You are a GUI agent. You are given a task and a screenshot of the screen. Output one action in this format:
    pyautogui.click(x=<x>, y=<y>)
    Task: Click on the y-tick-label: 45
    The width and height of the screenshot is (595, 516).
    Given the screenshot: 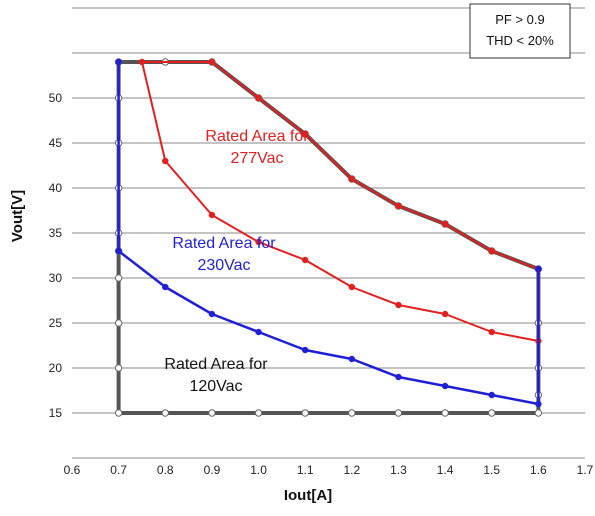 What is the action you would take?
    pyautogui.click(x=56, y=143)
    